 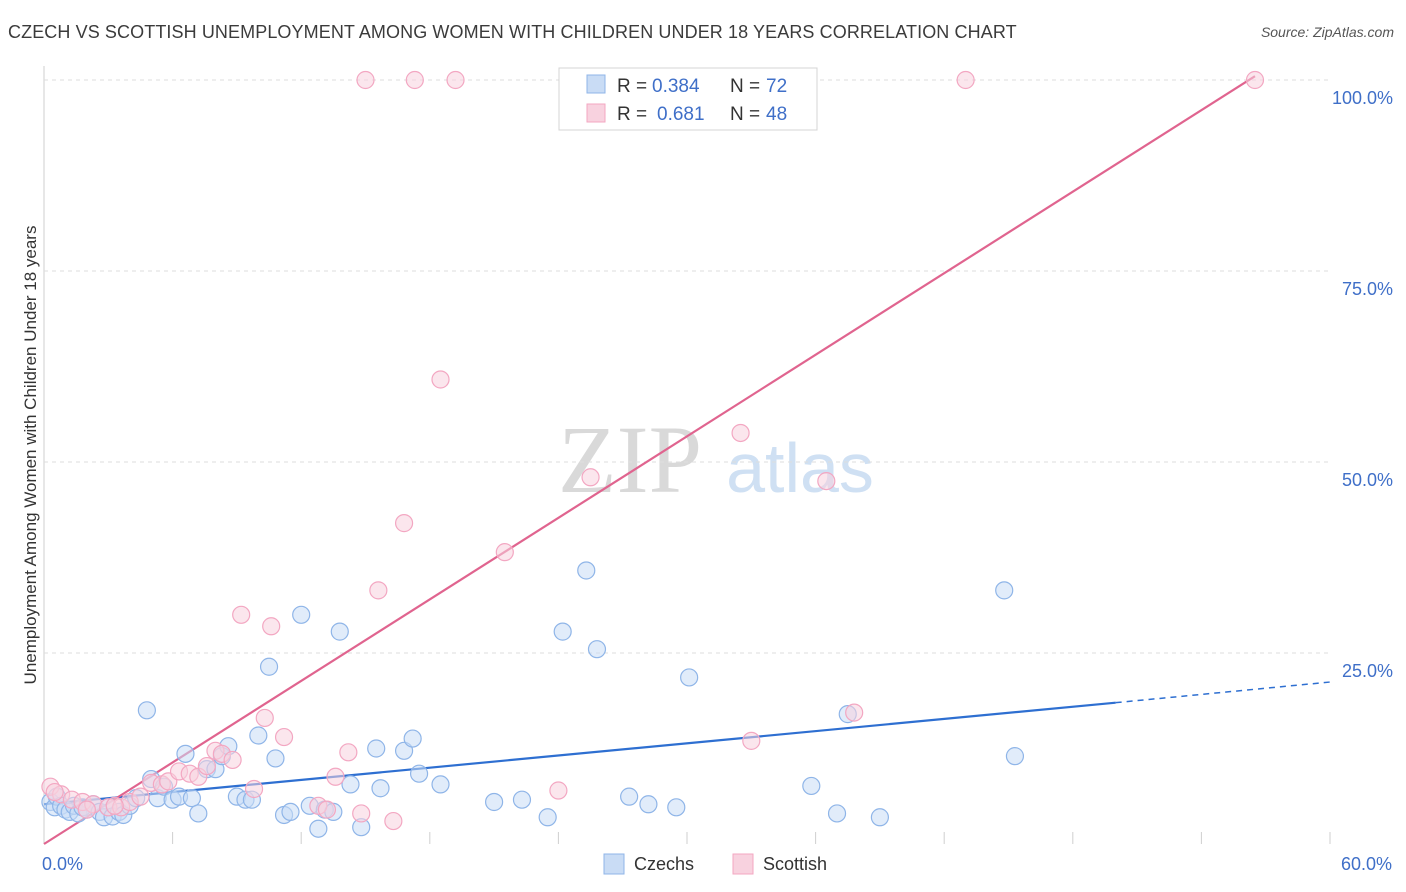 I want to click on chart-source: Source: ZipAtlas.com, so click(x=1327, y=32).